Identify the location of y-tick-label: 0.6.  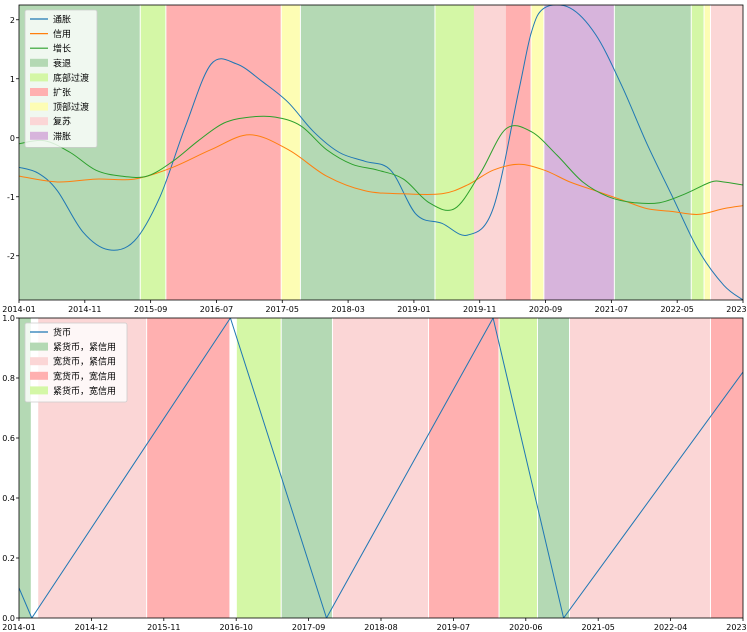
(8, 438).